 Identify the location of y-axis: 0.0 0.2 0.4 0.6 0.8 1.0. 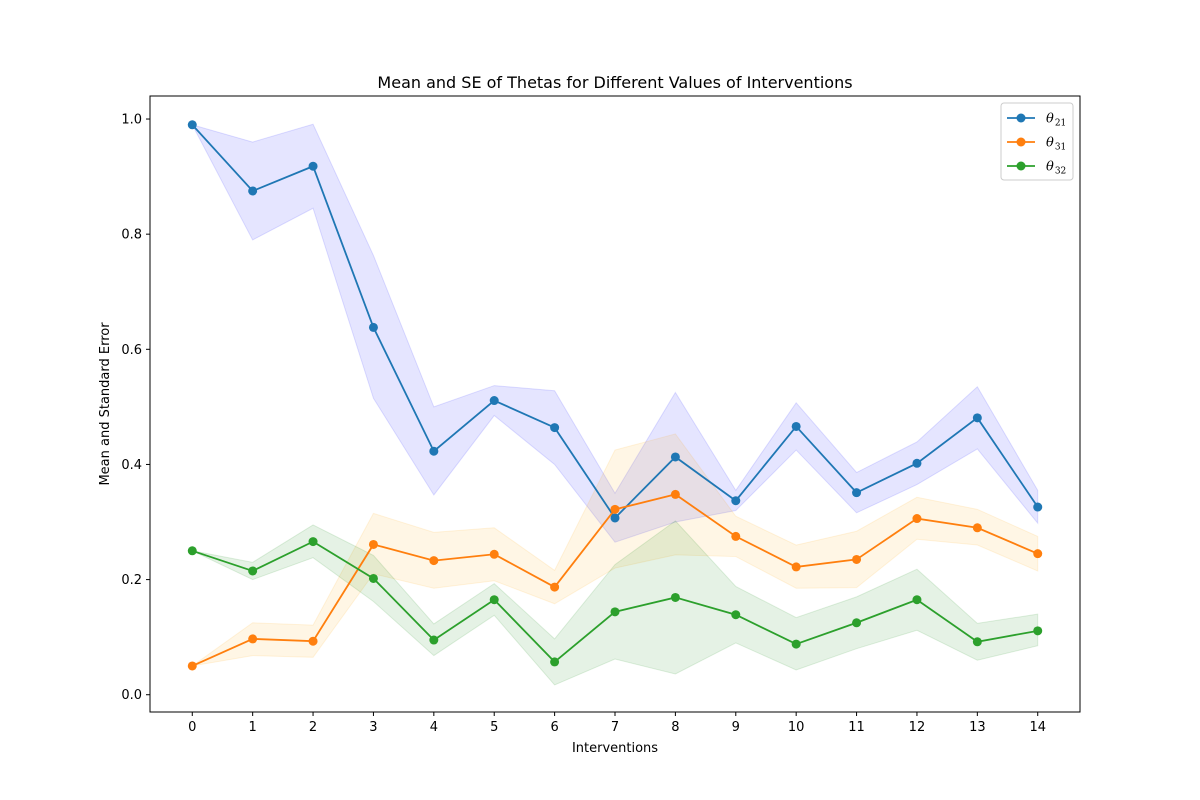
(135, 408).